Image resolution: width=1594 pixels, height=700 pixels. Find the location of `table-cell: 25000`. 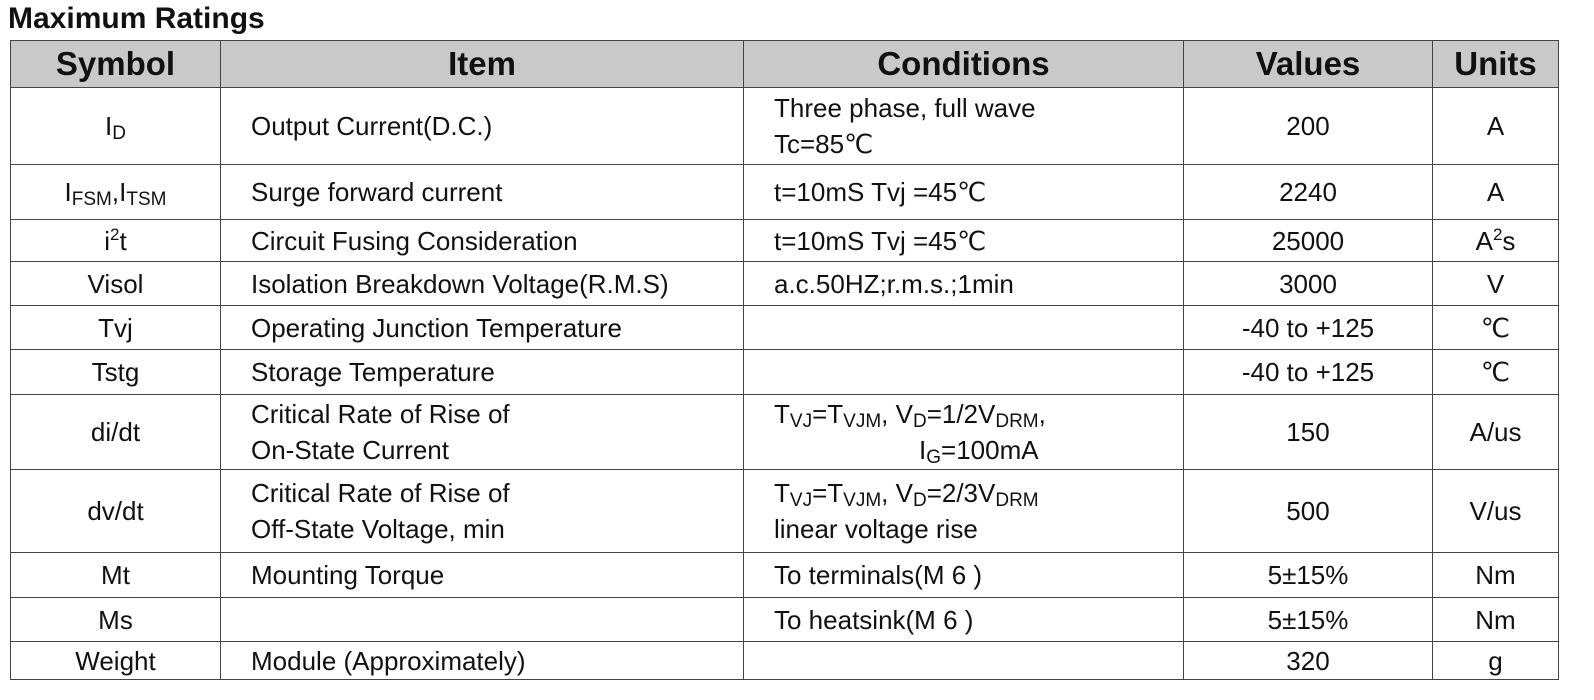

table-cell: 25000 is located at coordinates (1308, 240).